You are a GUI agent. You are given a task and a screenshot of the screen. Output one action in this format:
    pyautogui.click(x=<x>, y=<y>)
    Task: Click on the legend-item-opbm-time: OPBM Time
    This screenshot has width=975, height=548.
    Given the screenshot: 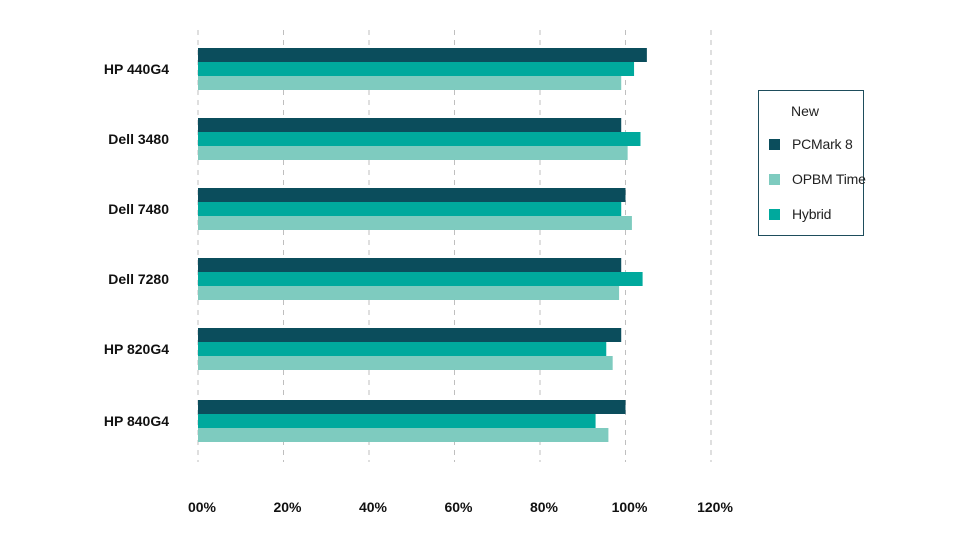 What is the action you would take?
    pyautogui.click(x=817, y=179)
    